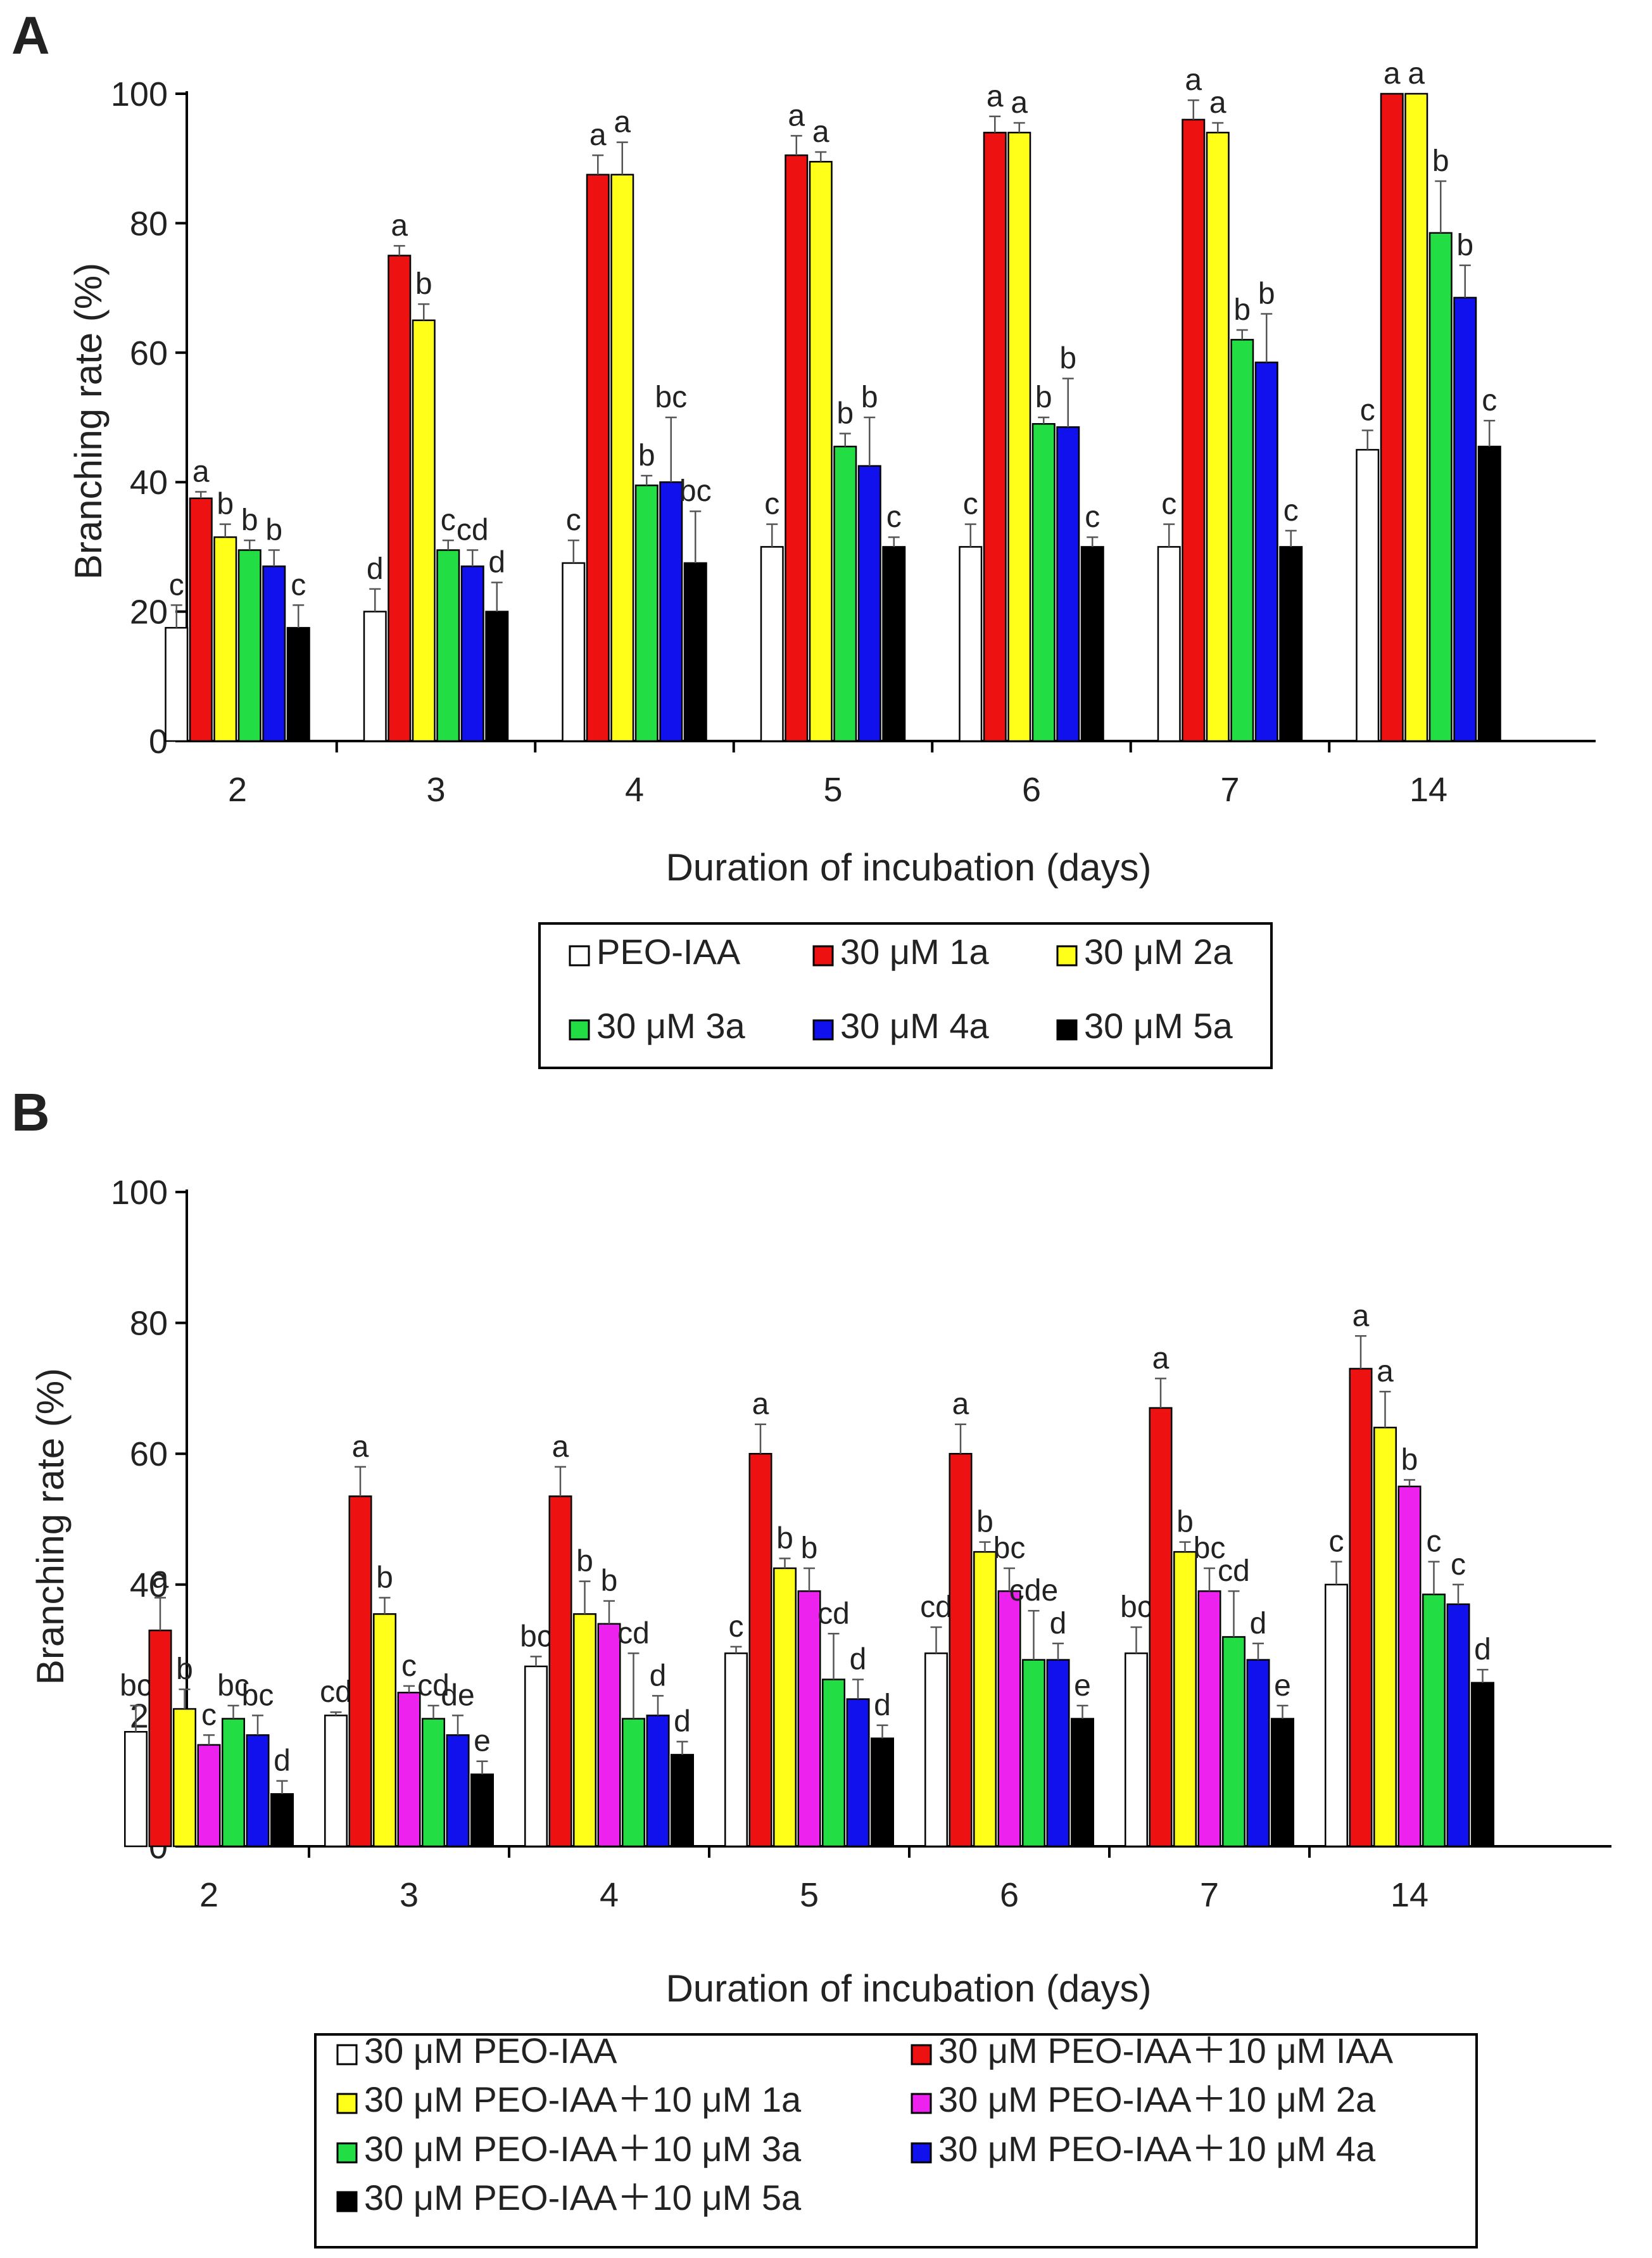 The image size is (1652, 2258). What do you see at coordinates (238, 790) in the screenshot?
I see `panel-a-x-tick-label: 2` at bounding box center [238, 790].